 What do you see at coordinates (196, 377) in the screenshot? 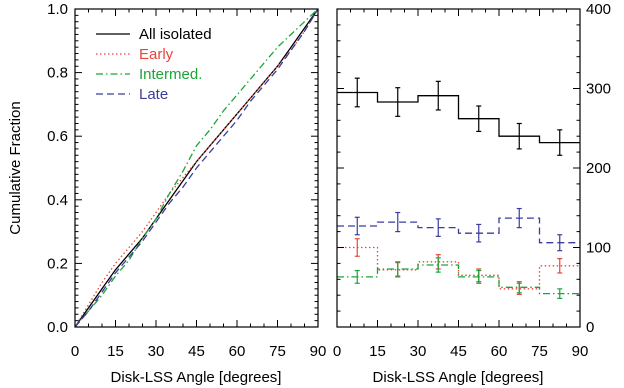
I see `left-x-axis-label: Disk-LSS Angle [degrees]` at bounding box center [196, 377].